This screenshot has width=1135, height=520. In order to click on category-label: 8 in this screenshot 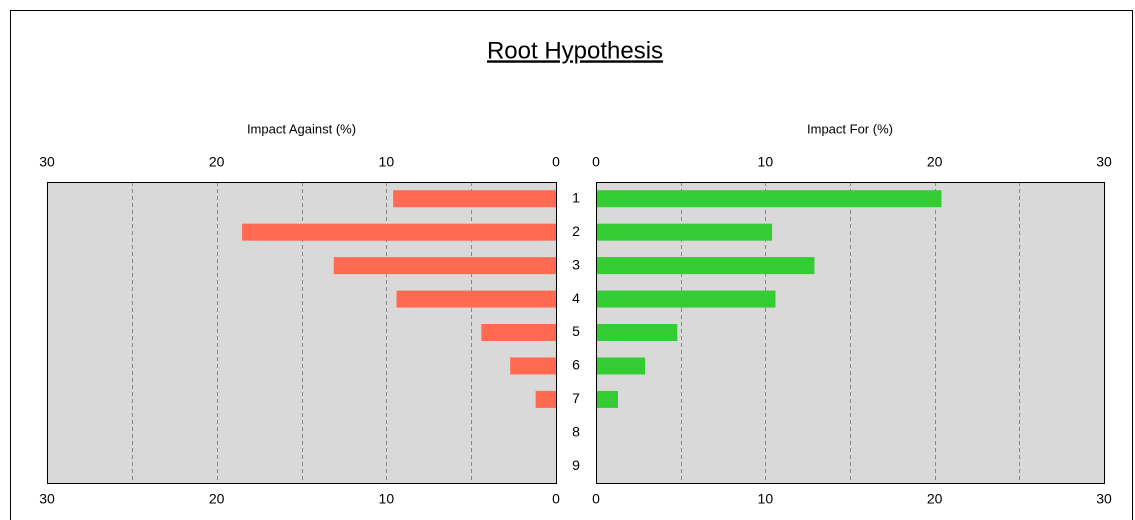, I will do `click(576, 432)`.